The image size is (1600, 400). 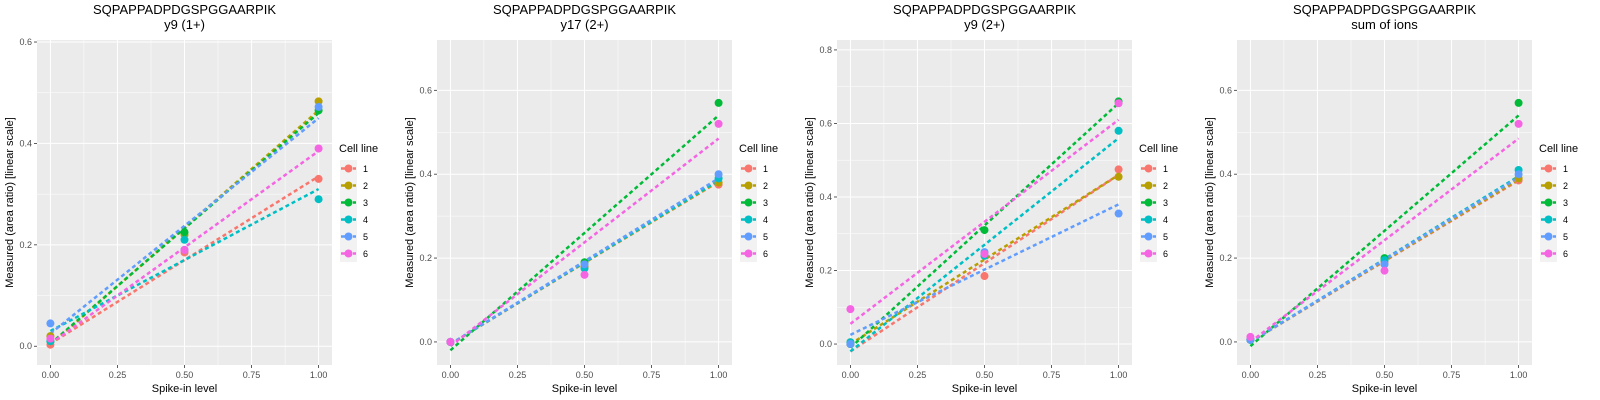 What do you see at coordinates (584, 24) in the screenshot?
I see `chart-subtitle: y17 (2+)` at bounding box center [584, 24].